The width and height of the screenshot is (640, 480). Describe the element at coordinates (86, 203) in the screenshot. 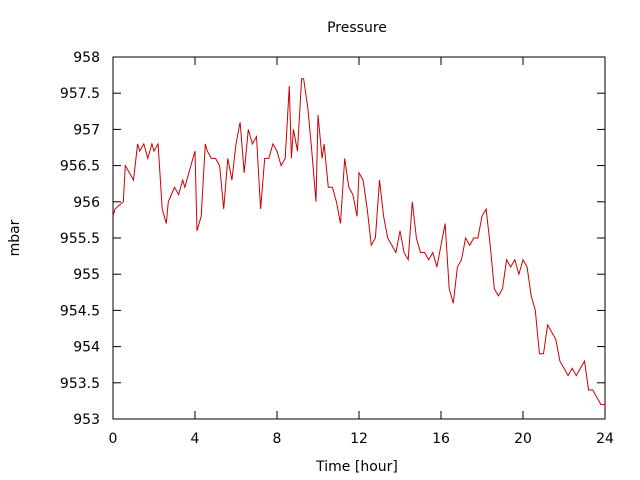

I see `y-tick-label: 956` at that location.